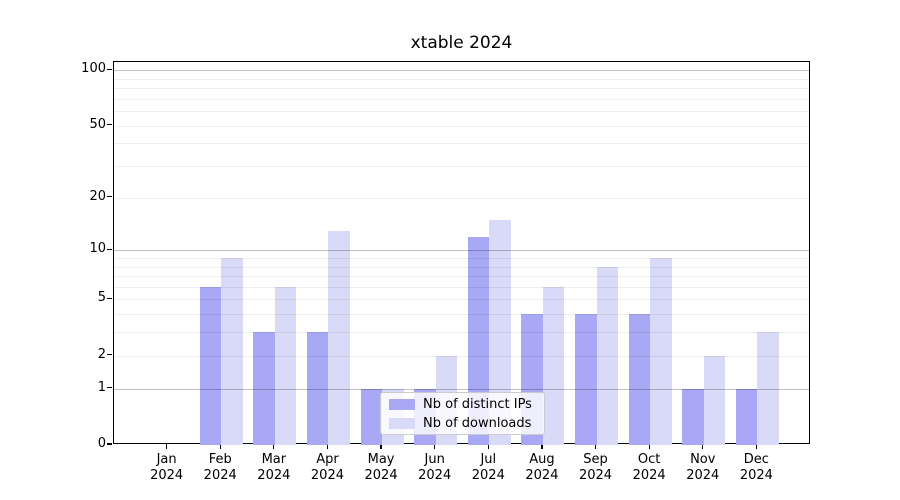 This screenshot has width=900, height=500. I want to click on bar-downloads-dec, so click(768, 388).